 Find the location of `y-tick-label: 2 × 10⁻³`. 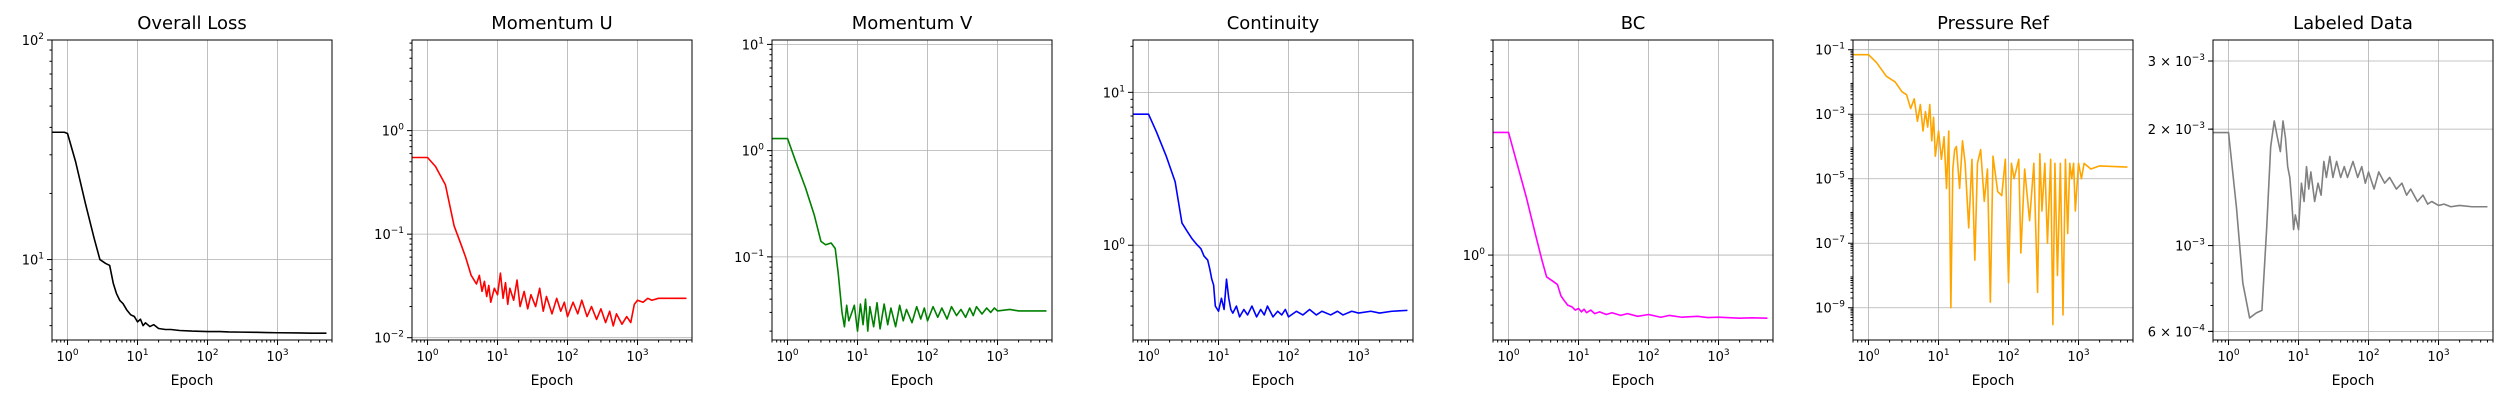

y-tick-label: 2 × 10⁻³ is located at coordinates (2176, 129).